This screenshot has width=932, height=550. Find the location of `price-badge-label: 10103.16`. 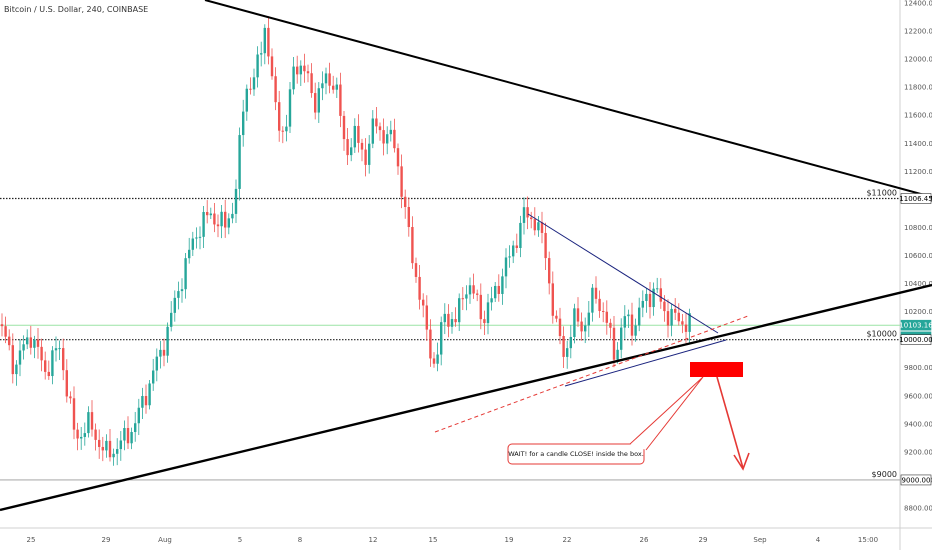

price-badge-label: 10103.16 is located at coordinates (915, 326).